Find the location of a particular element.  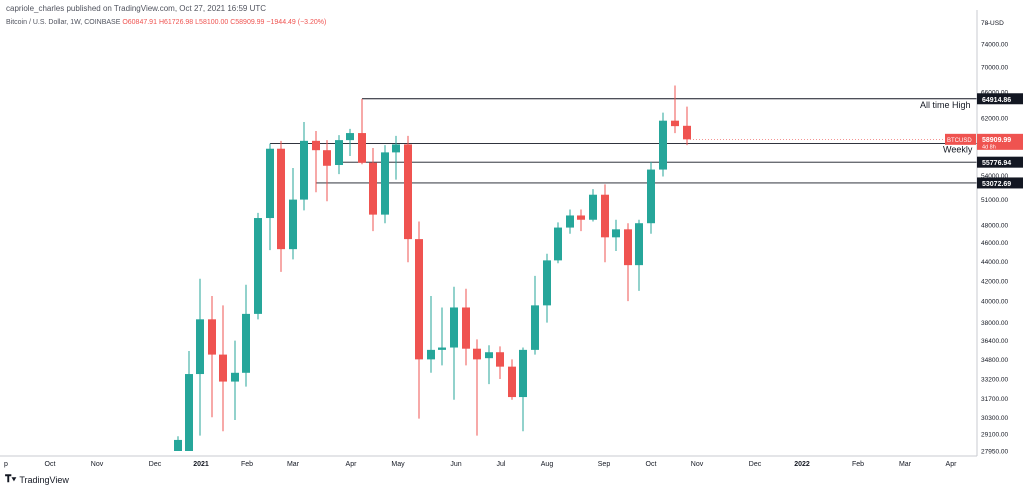

ohlc-open: O60847.91 is located at coordinates (139, 22).